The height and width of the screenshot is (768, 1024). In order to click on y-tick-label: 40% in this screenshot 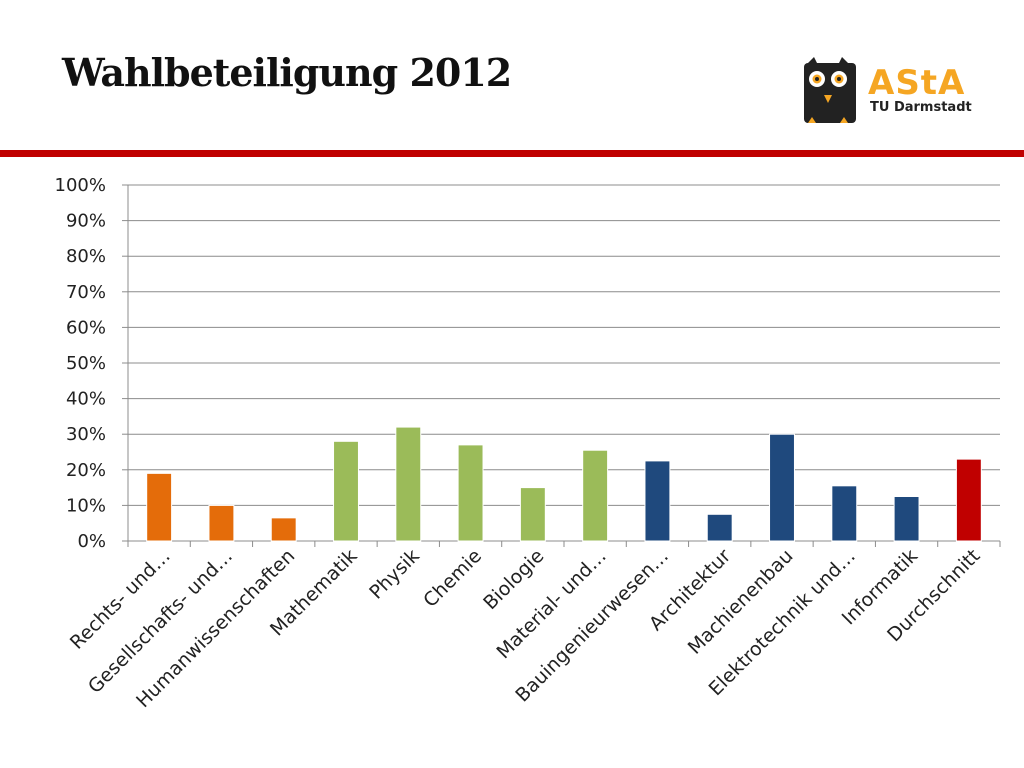, I will do `click(86, 399)`.